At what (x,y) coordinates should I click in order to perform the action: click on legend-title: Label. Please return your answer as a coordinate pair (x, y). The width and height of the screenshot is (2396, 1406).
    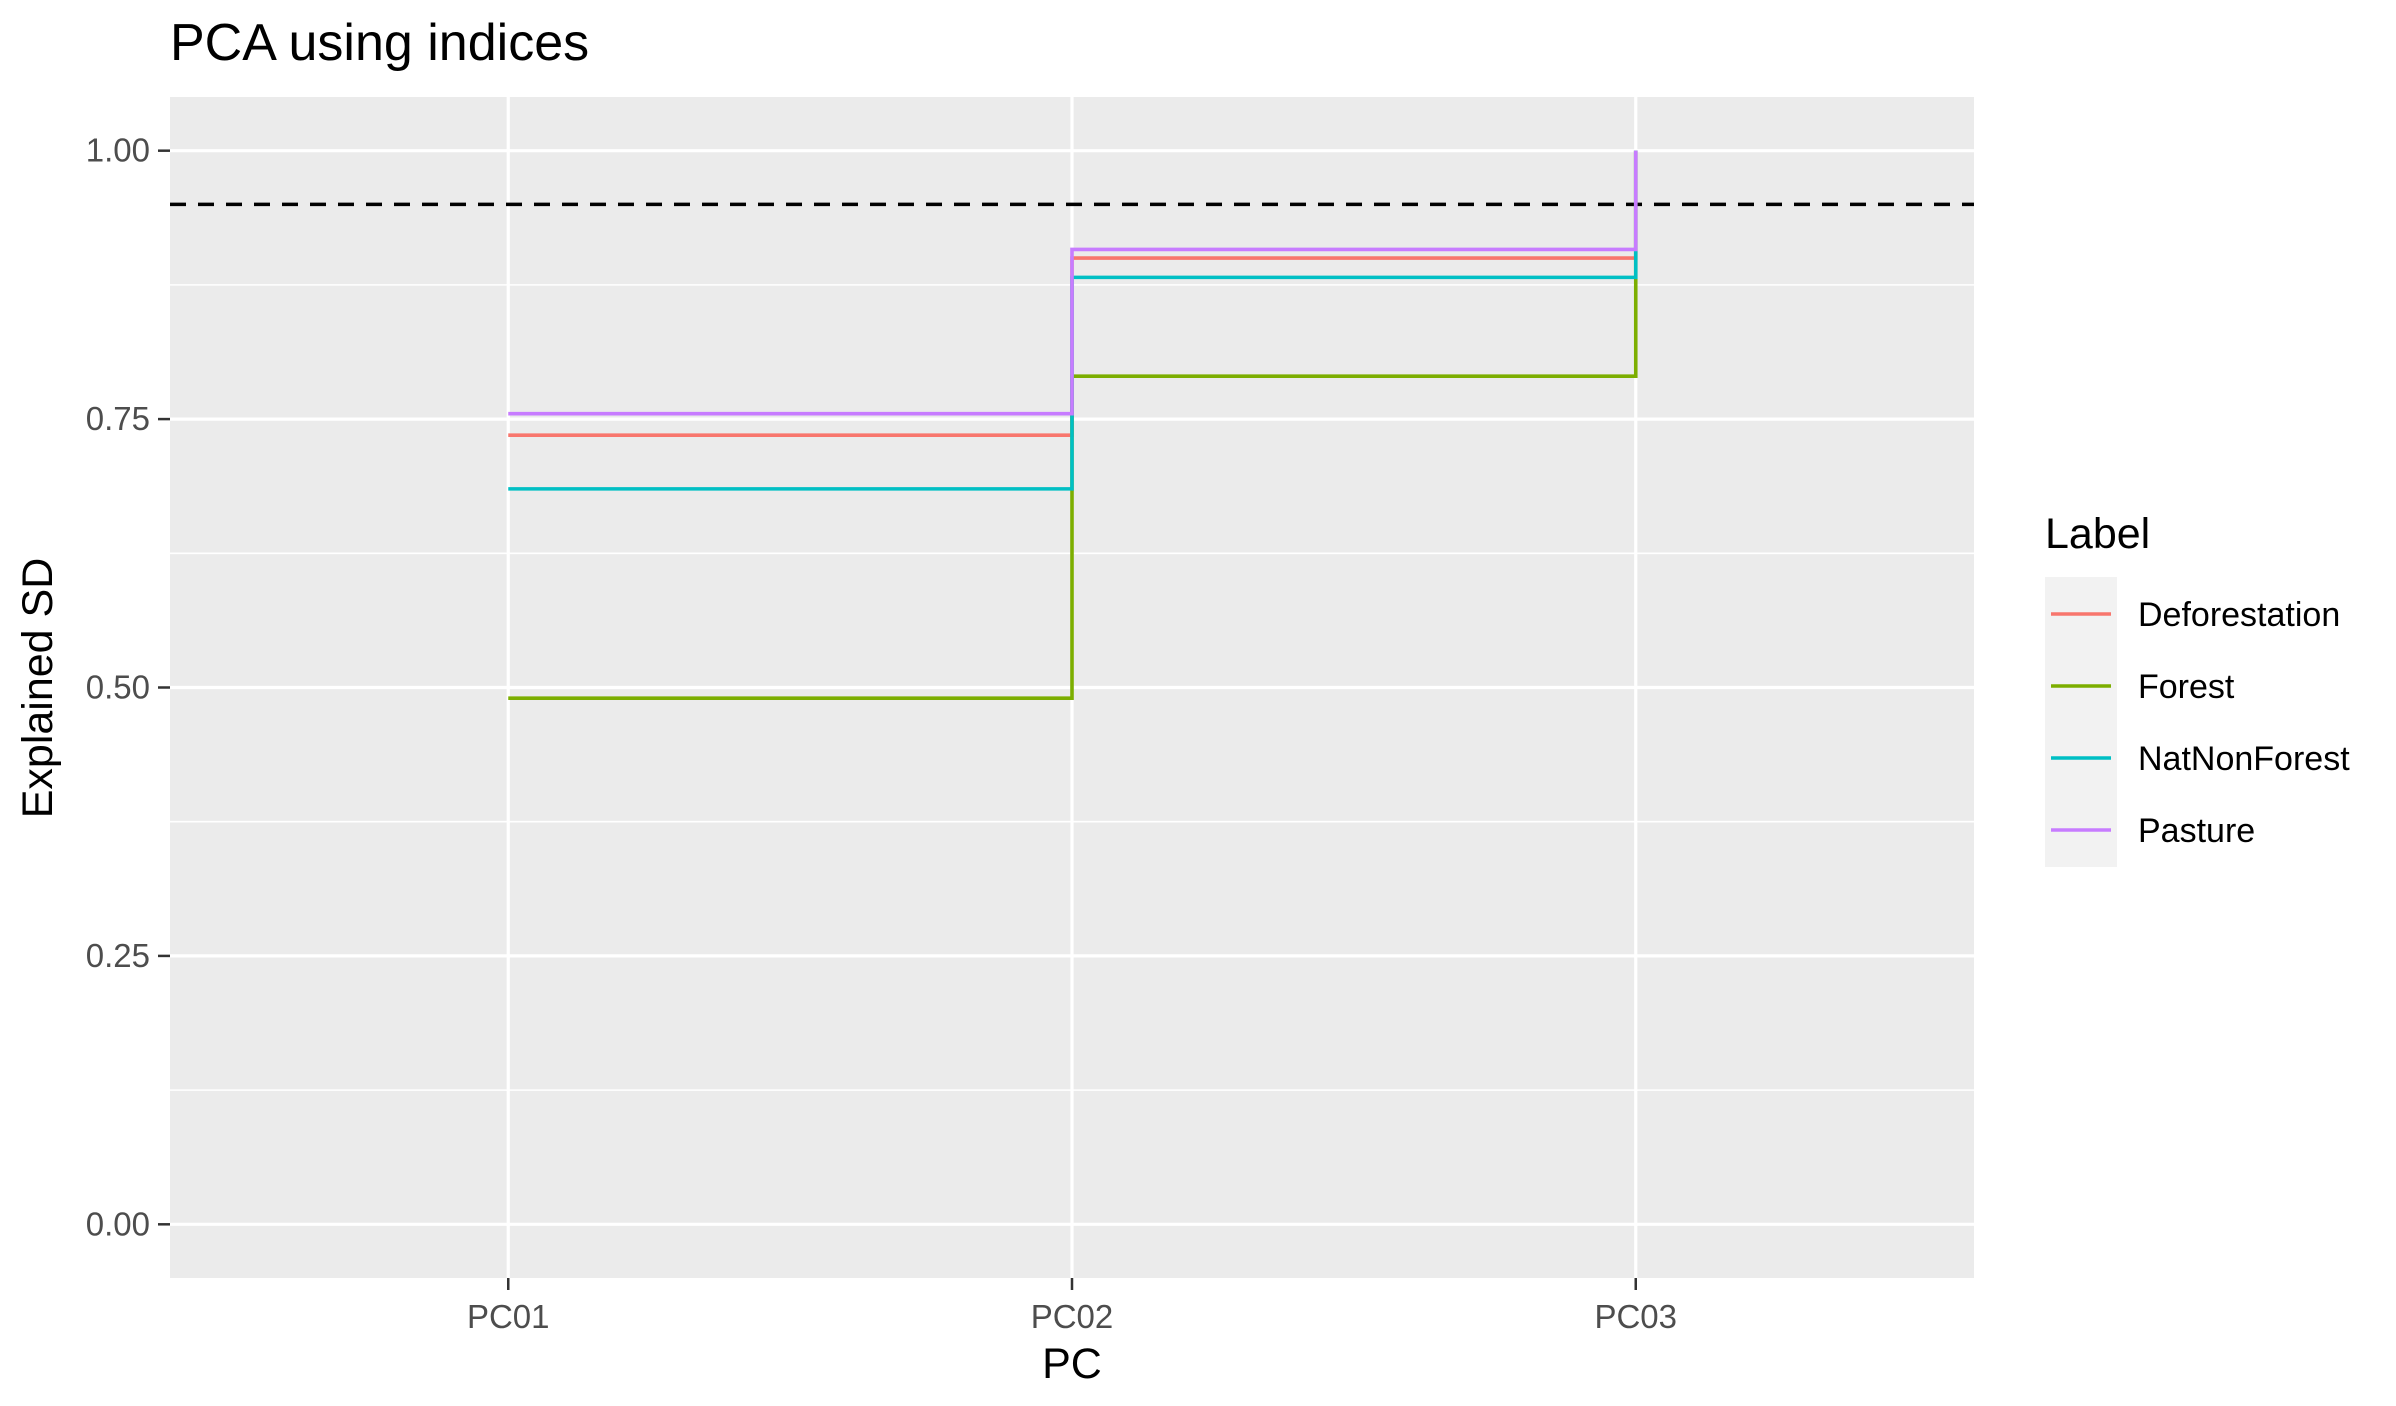
    Looking at the image, I should click on (2097, 534).